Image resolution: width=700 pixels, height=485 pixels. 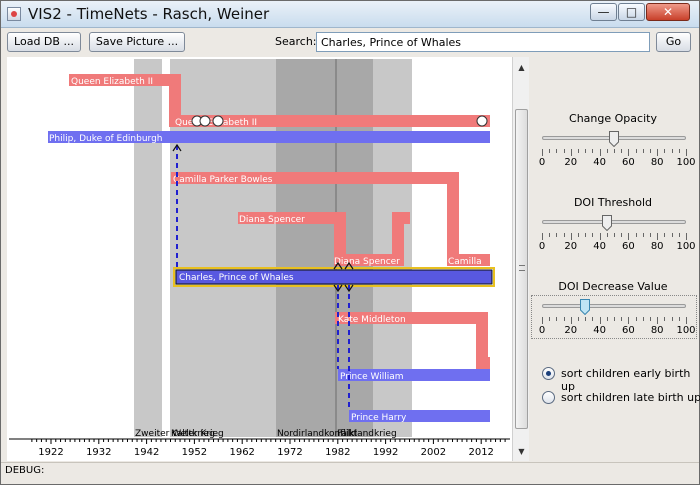 What do you see at coordinates (148, 248) in the screenshot?
I see `event-band-zweiter-weltkrieg` at bounding box center [148, 248].